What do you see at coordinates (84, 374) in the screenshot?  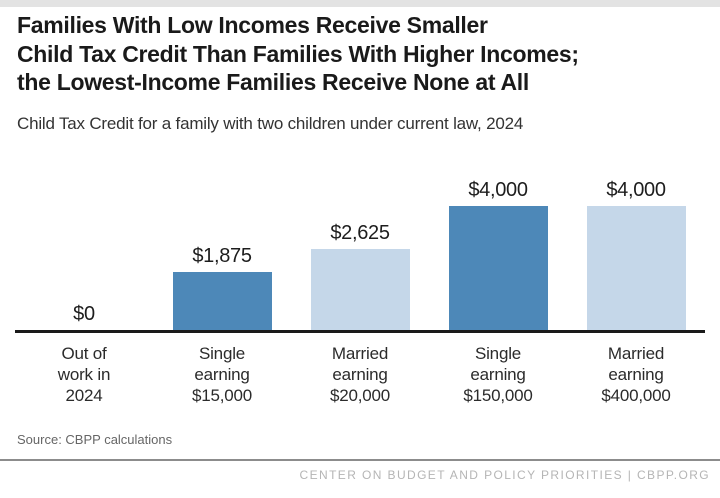 I see `x-axis-label: Out of work in 2024` at bounding box center [84, 374].